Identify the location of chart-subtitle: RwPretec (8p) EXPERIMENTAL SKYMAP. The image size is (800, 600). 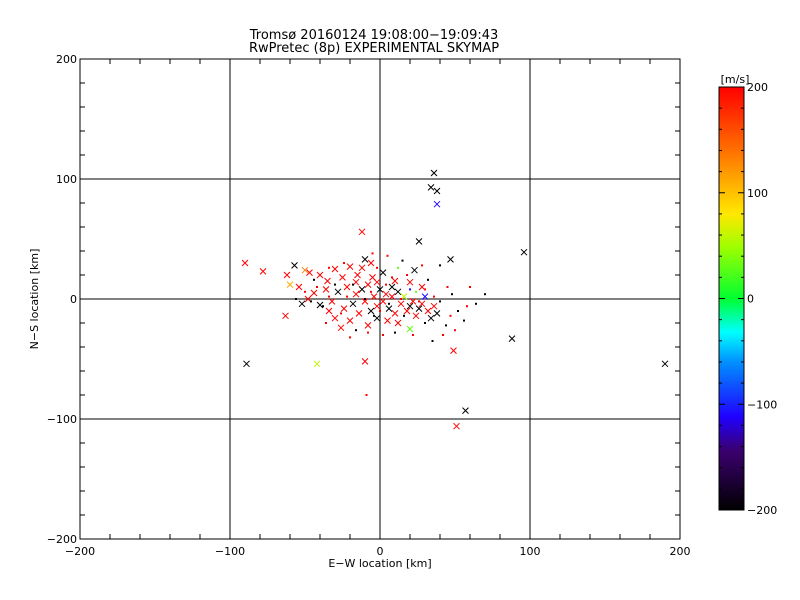
(374, 48).